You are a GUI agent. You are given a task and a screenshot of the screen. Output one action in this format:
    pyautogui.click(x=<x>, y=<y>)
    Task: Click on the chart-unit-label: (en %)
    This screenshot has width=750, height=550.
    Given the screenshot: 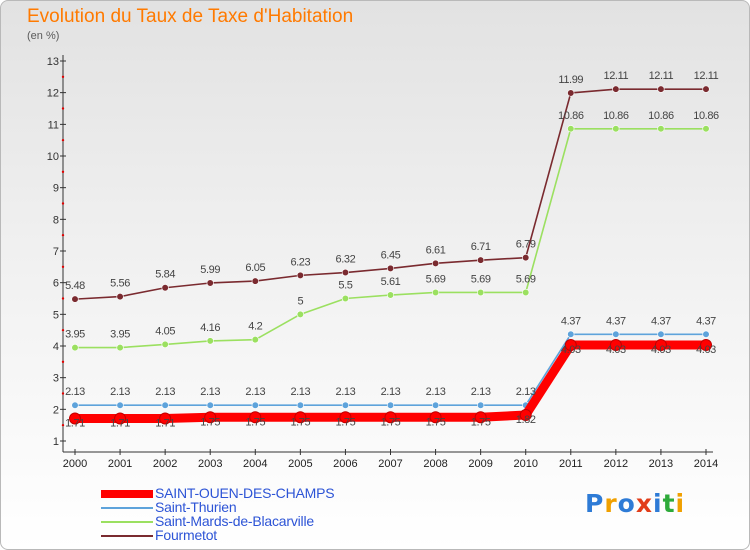 What is the action you would take?
    pyautogui.click(x=43, y=36)
    